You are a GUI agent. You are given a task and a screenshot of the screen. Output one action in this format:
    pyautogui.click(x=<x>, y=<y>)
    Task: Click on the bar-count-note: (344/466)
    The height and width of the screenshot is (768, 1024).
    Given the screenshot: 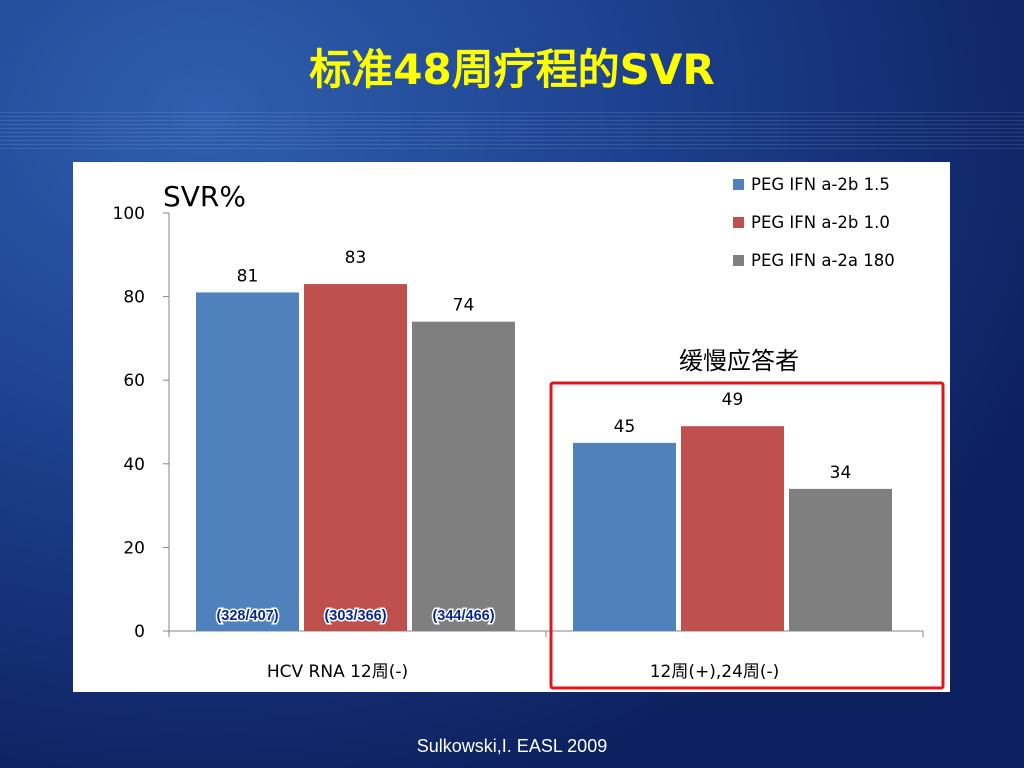 What is the action you would take?
    pyautogui.click(x=463, y=616)
    